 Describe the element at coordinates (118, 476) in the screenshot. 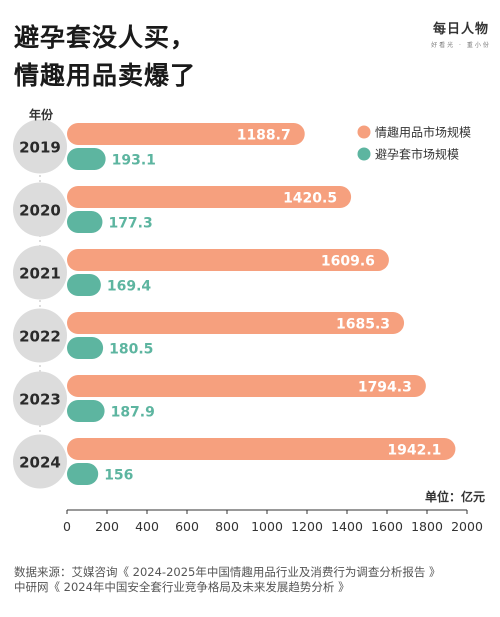

I see `value-label-condom: 156` at that location.